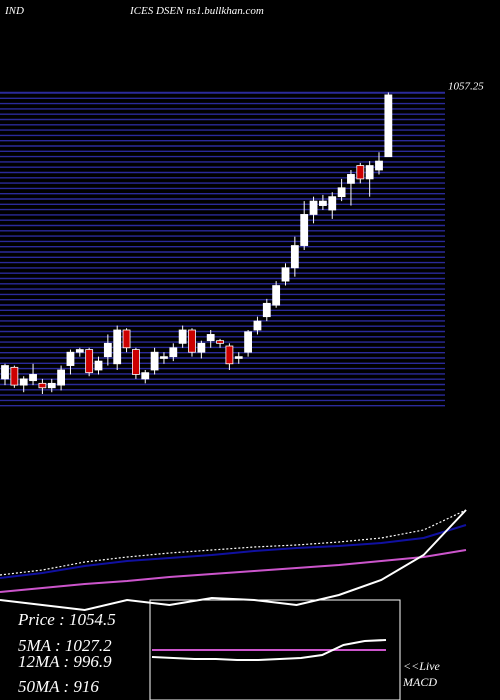  What do you see at coordinates (58, 686) in the screenshot?
I see `info: 50MA : 916` at bounding box center [58, 686].